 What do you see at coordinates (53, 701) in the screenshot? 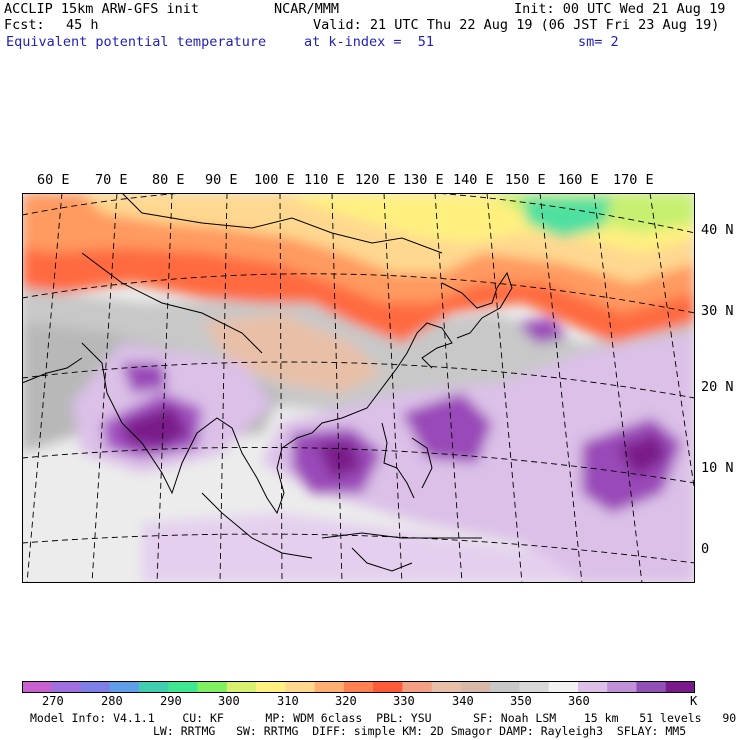
I see `colorbar-tick-label: 270` at bounding box center [53, 701].